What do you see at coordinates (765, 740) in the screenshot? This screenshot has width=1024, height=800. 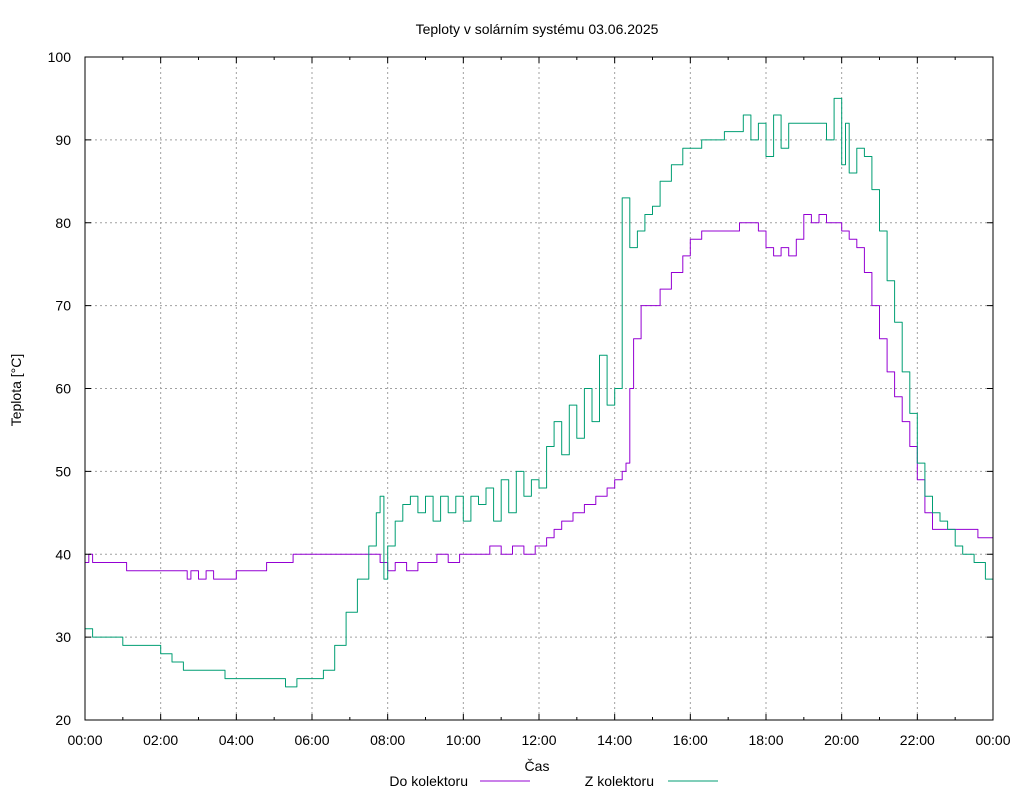 I see `x-tick-label: 18:00` at bounding box center [765, 740].